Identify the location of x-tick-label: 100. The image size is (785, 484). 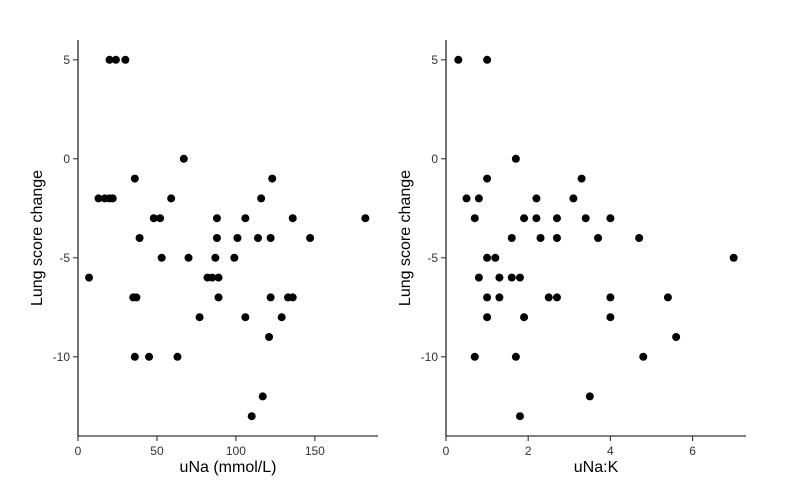
(236, 451).